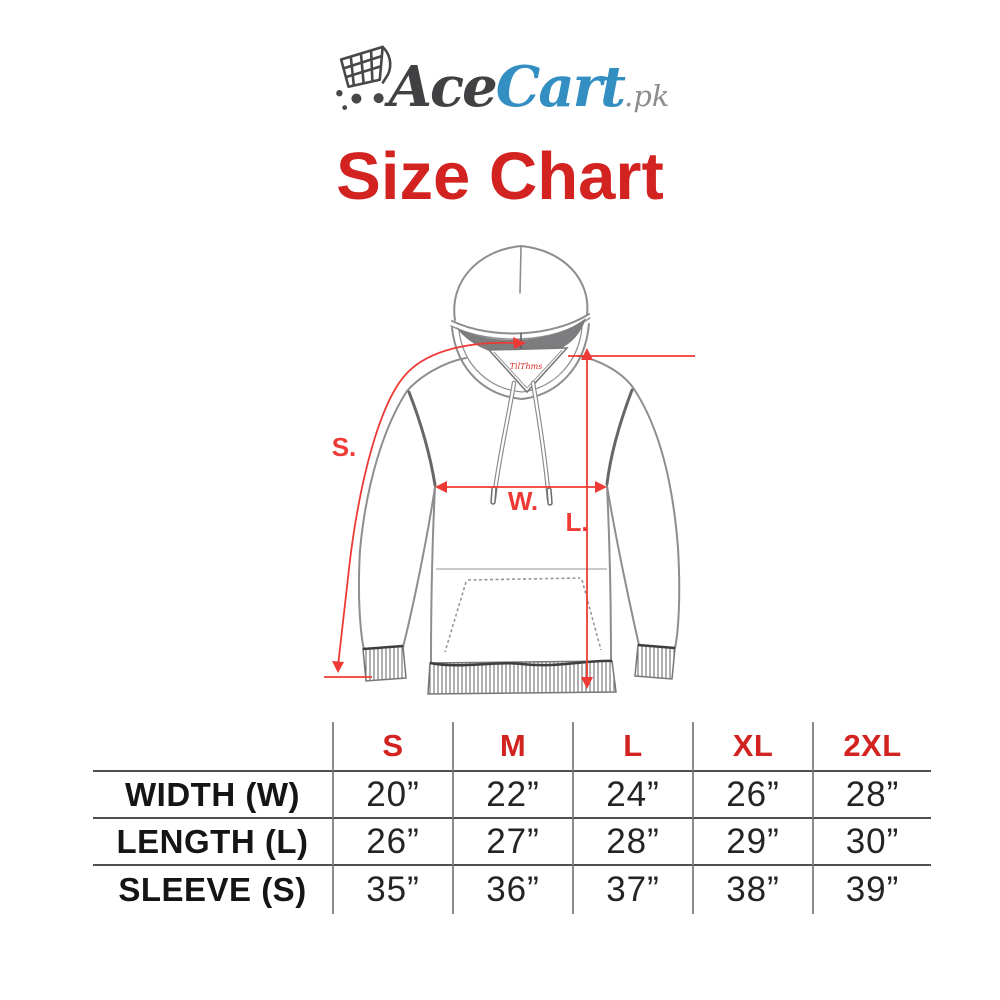 This screenshot has width=1000, height=1000. I want to click on hood-lining, so click(521, 337).